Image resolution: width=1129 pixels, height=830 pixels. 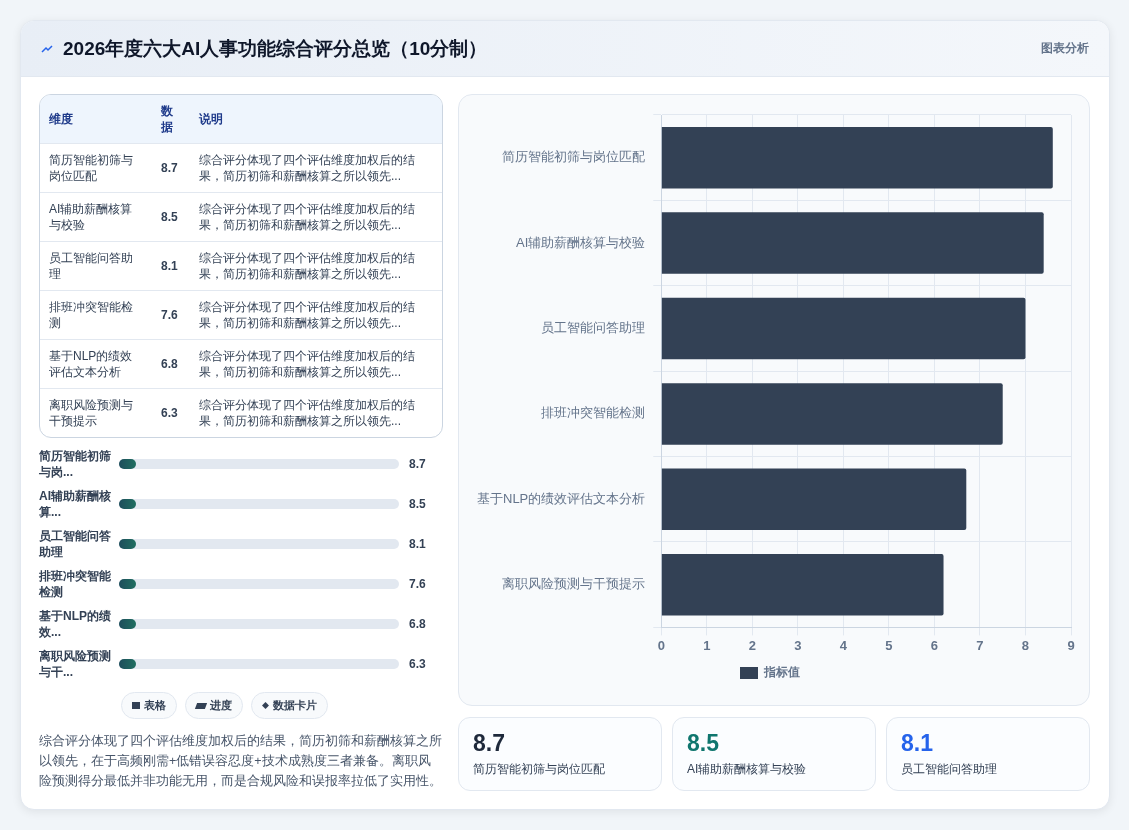 I want to click on text: 数据, so click(x=167, y=119).